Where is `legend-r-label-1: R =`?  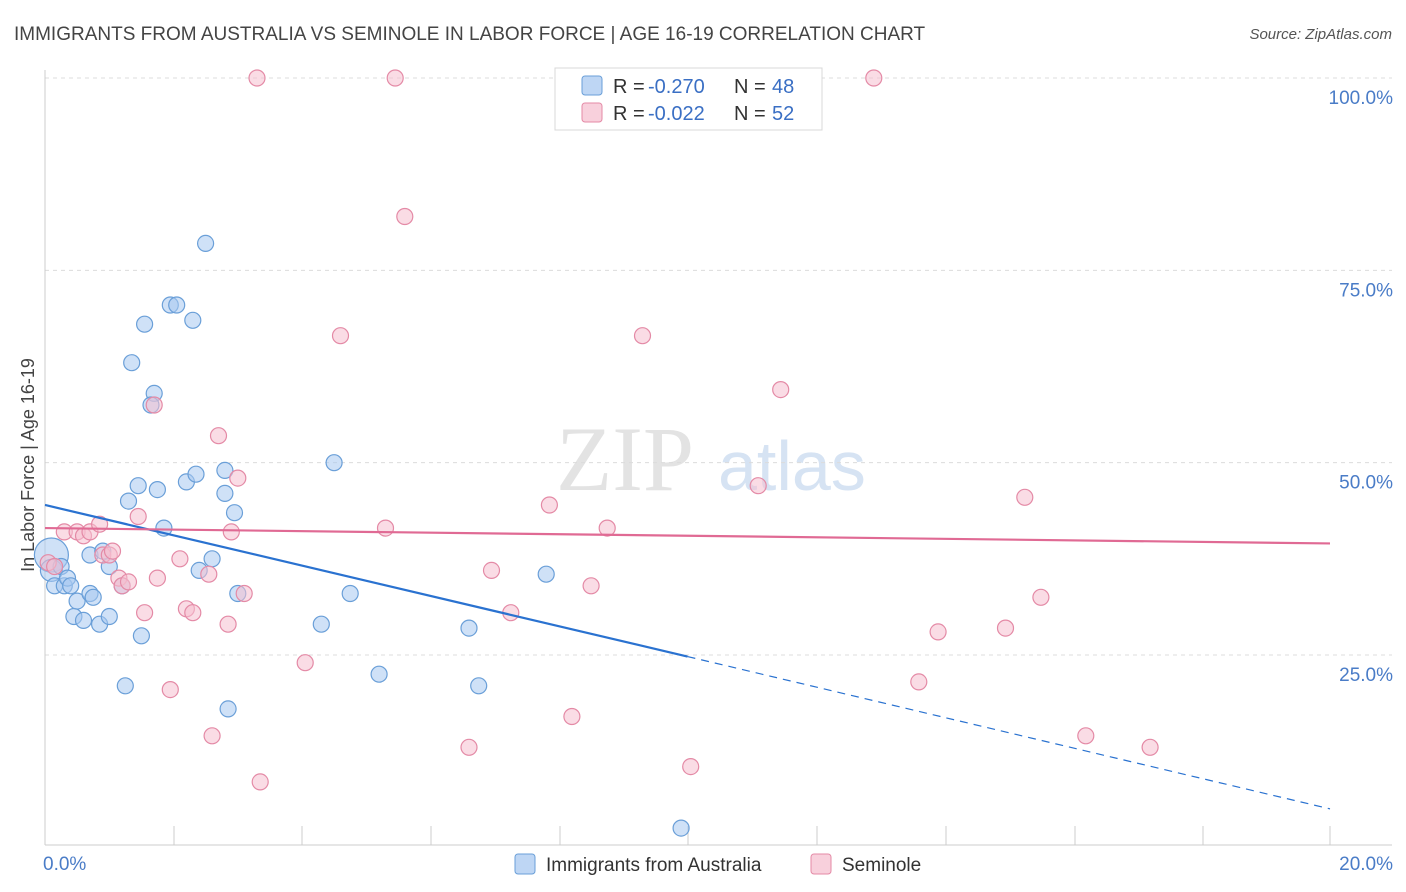 legend-r-label-1: R = is located at coordinates (629, 87).